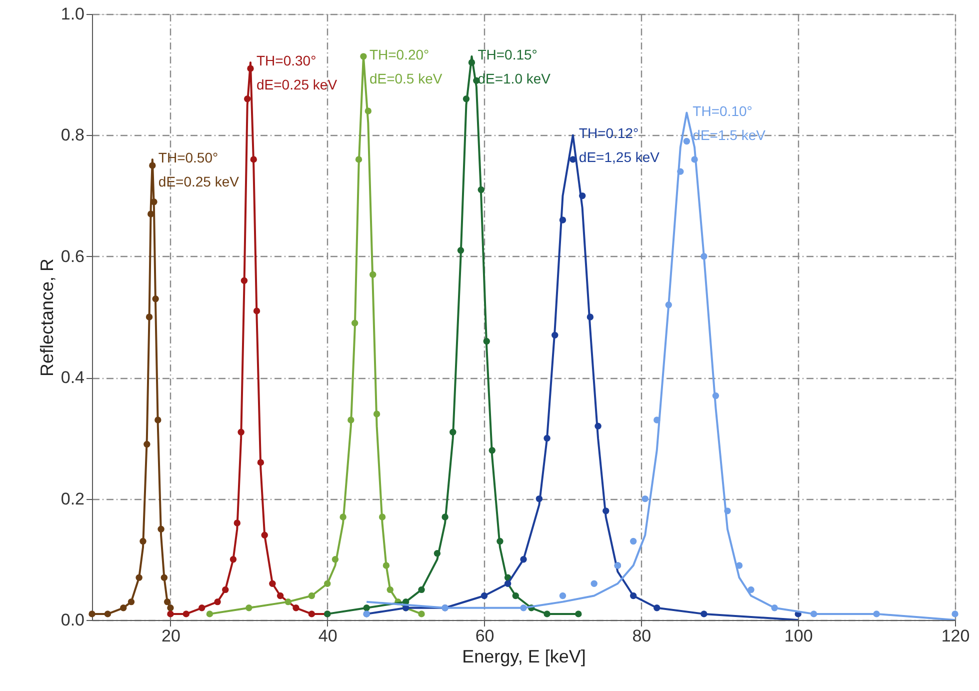 The image size is (979, 691). Describe the element at coordinates (642, 636) in the screenshot. I see `x-tick-label: 80` at that location.